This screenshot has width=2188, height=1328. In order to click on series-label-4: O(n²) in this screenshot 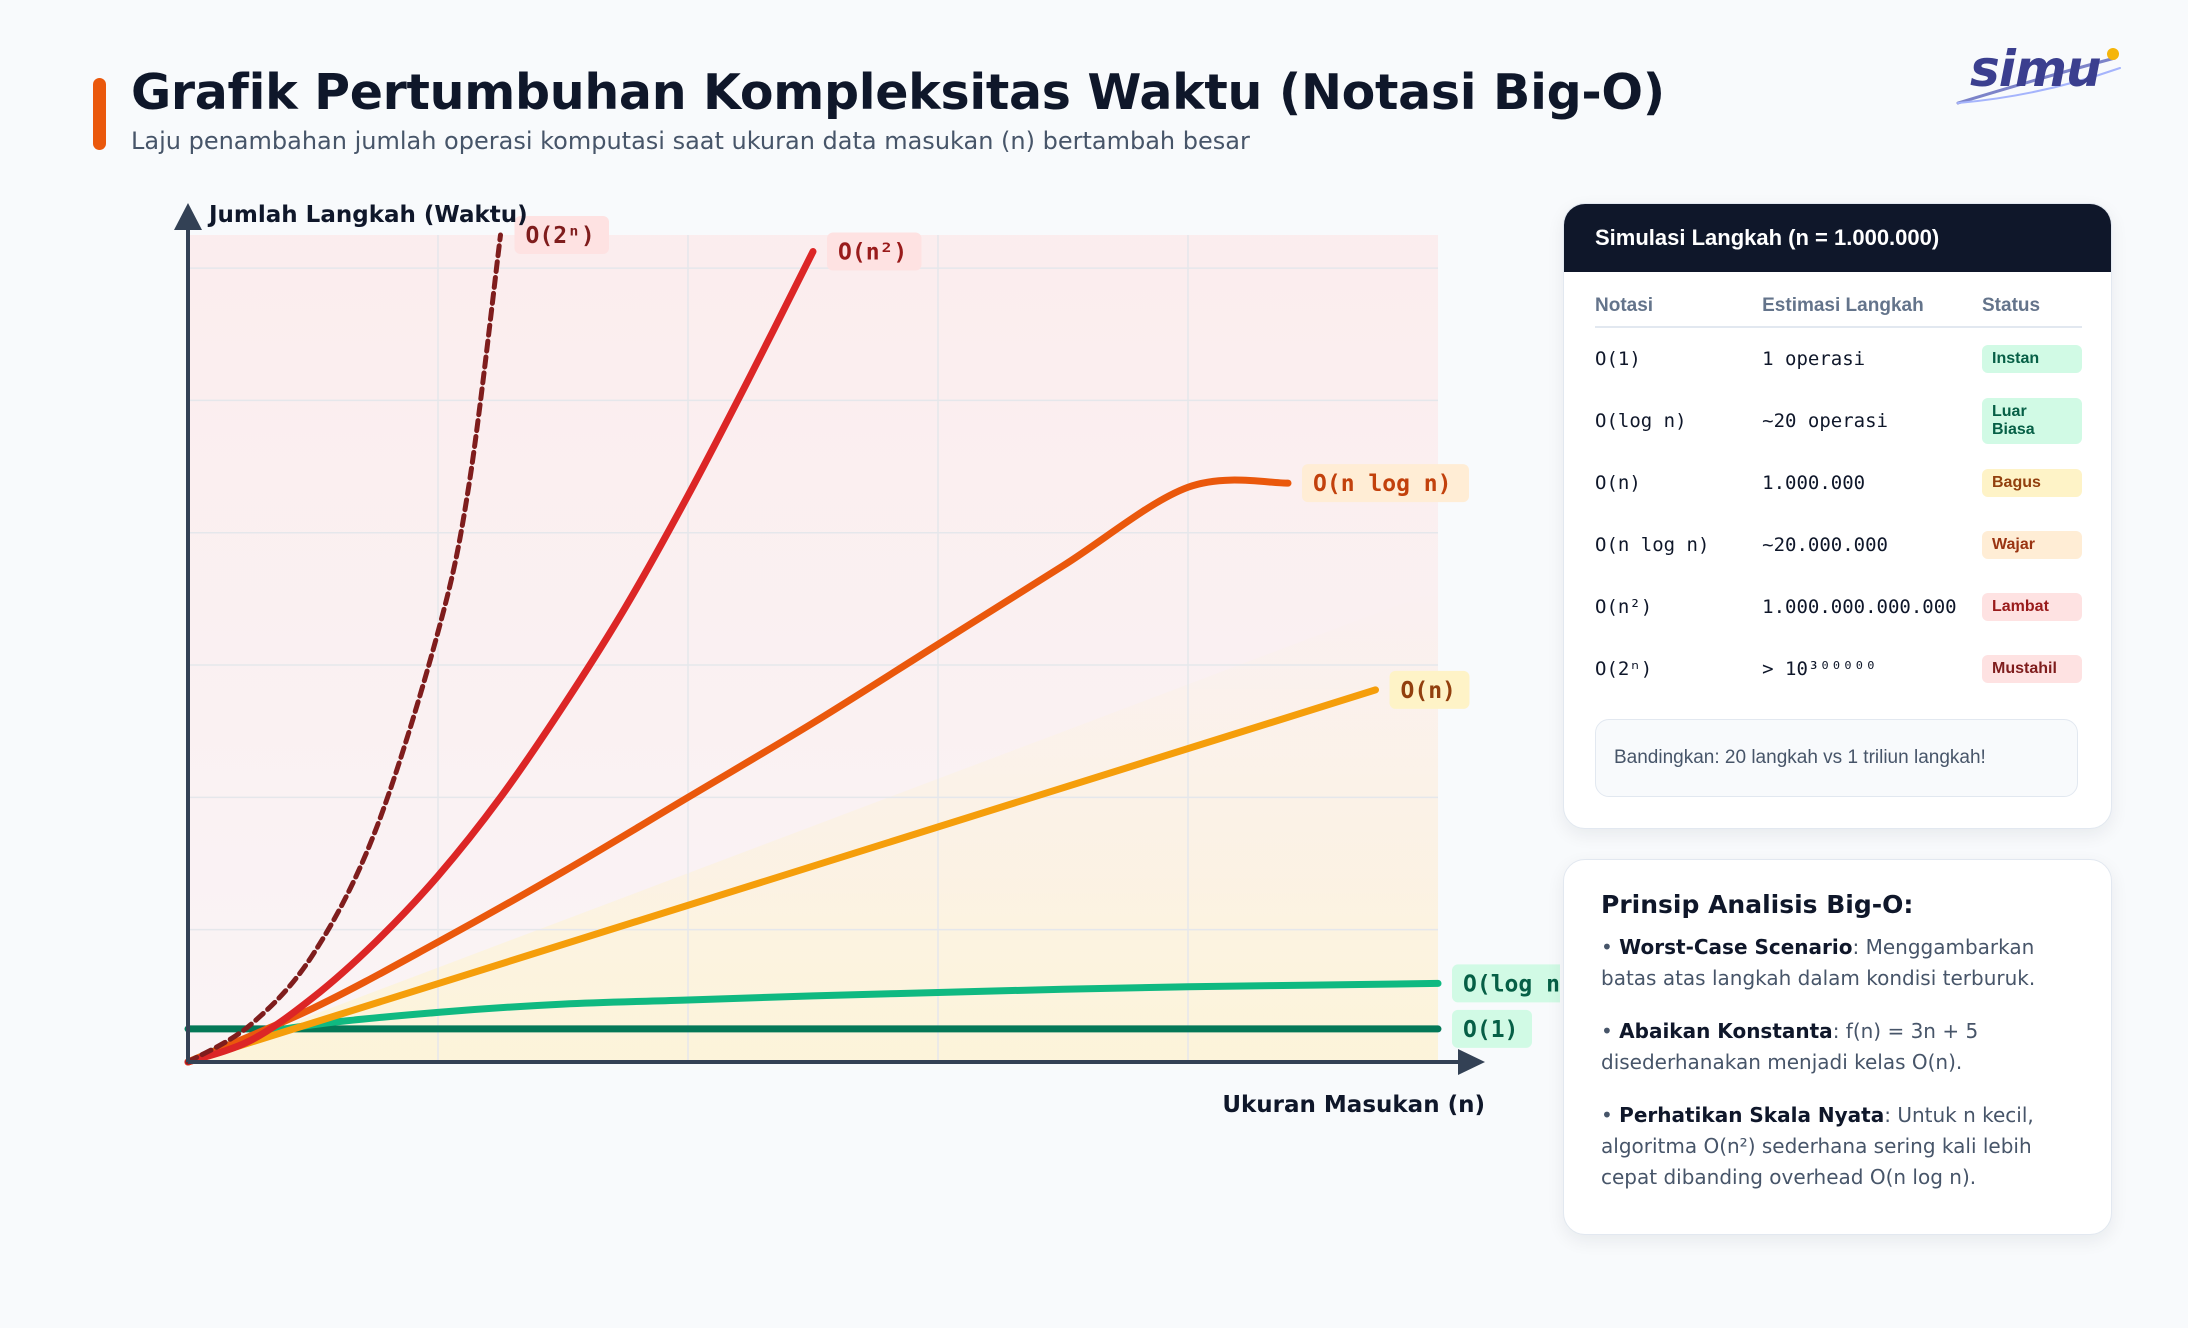, I will do `click(874, 251)`.